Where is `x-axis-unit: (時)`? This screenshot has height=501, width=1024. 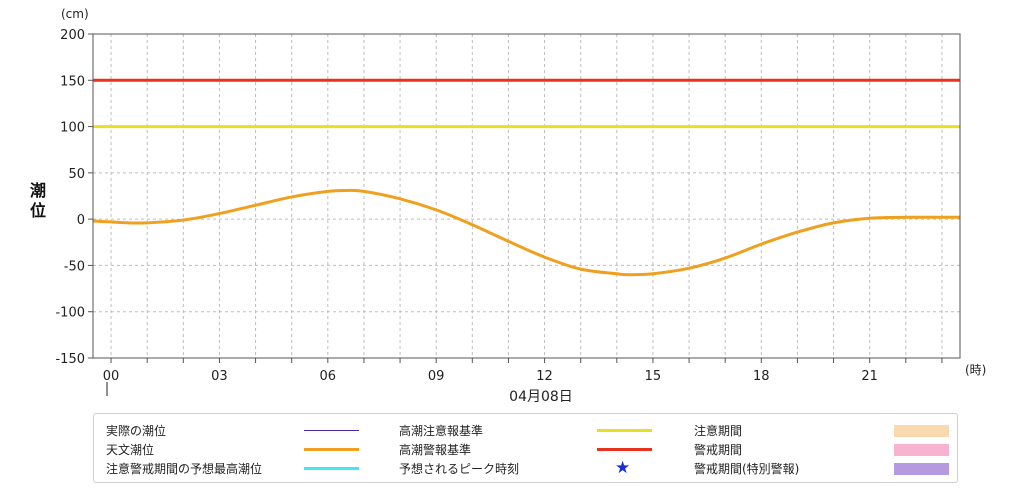
x-axis-unit: (時) is located at coordinates (975, 370).